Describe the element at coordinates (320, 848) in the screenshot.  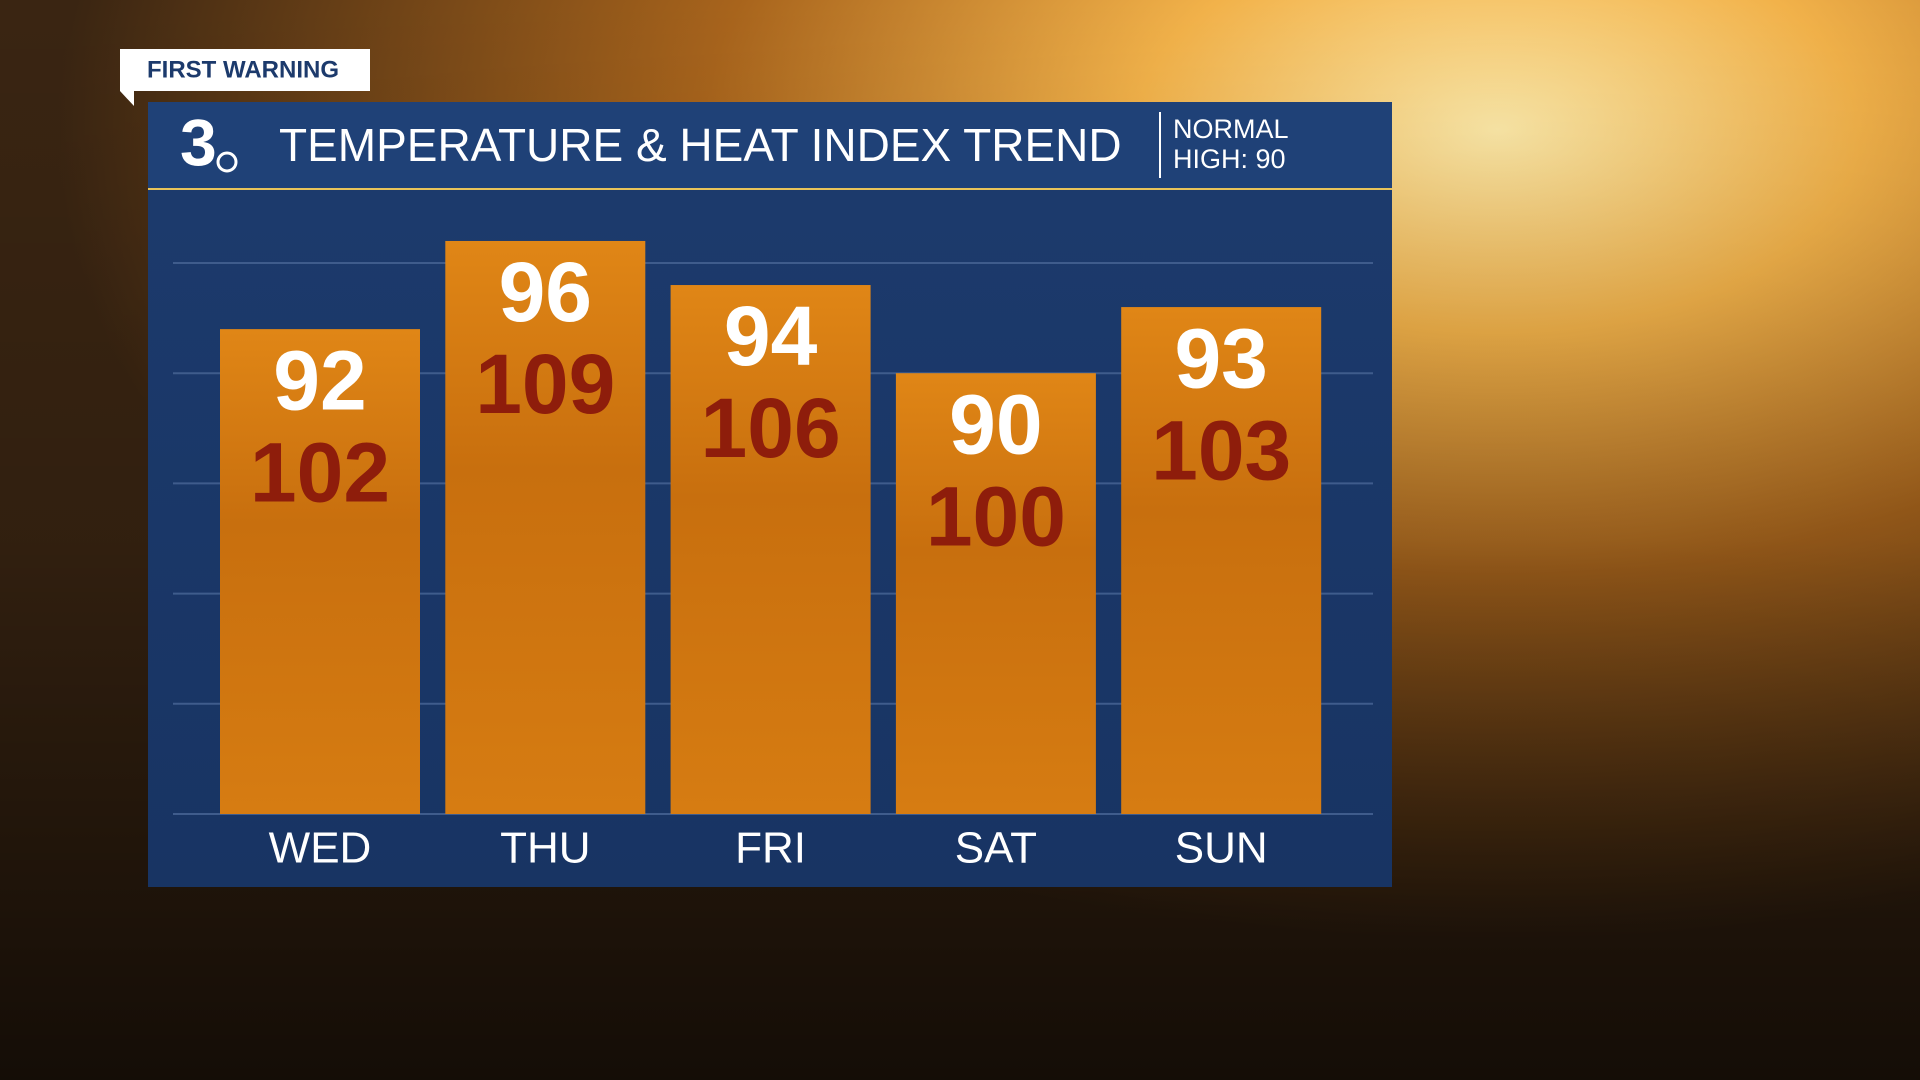
I see `x-tick-label: WED` at that location.